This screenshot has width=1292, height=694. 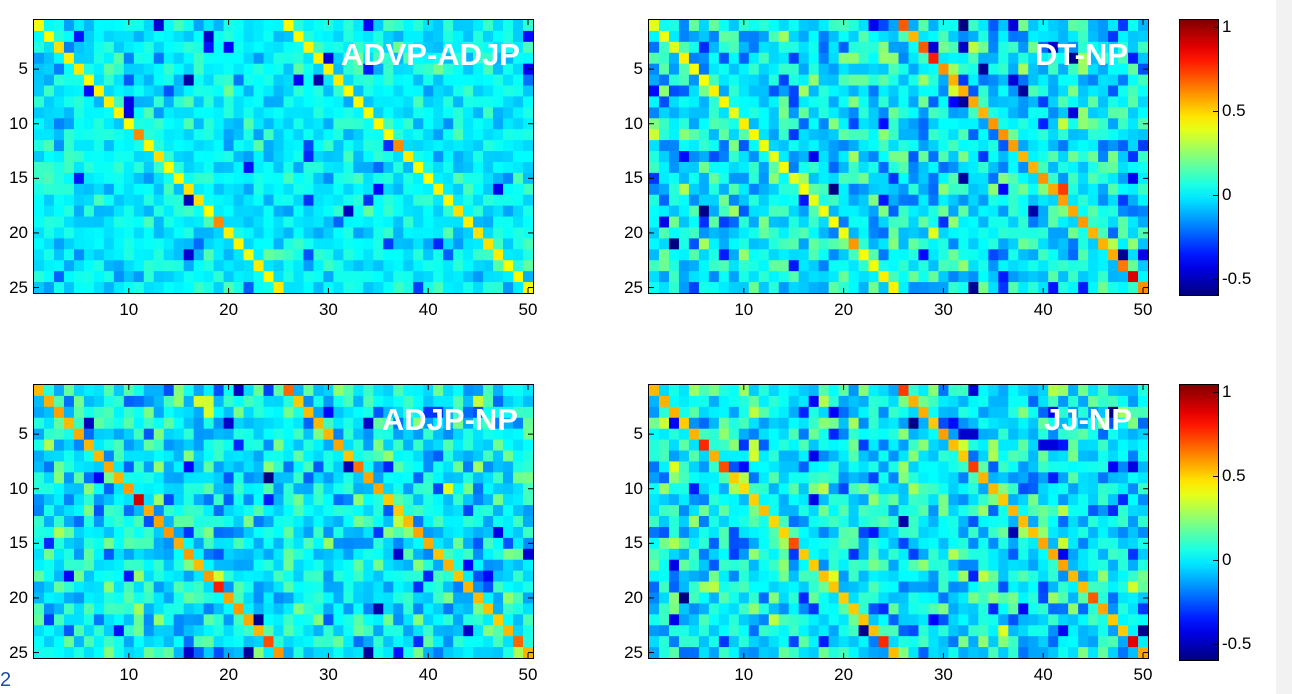 What do you see at coordinates (983, 423) in the screenshot?
I see `cell-r4-c34` at bounding box center [983, 423].